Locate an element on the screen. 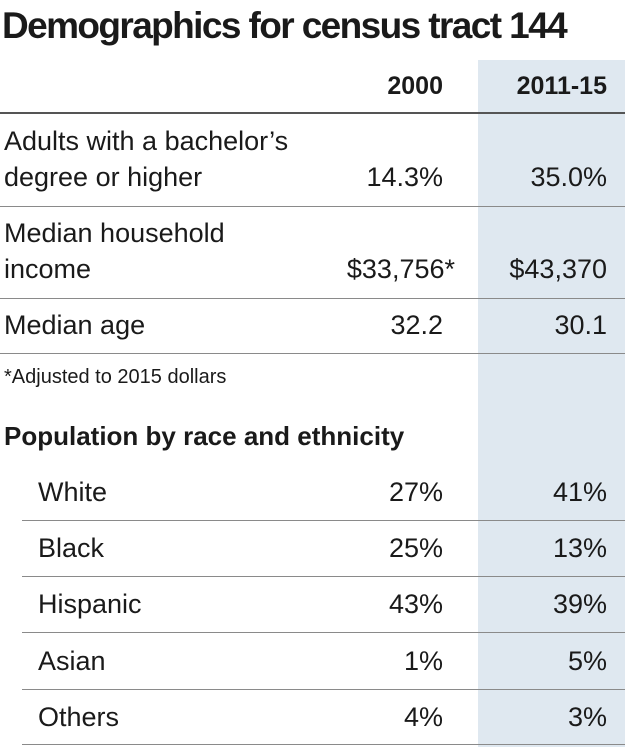 The image size is (625, 747). cell-2011-15: 41% is located at coordinates (579, 492).